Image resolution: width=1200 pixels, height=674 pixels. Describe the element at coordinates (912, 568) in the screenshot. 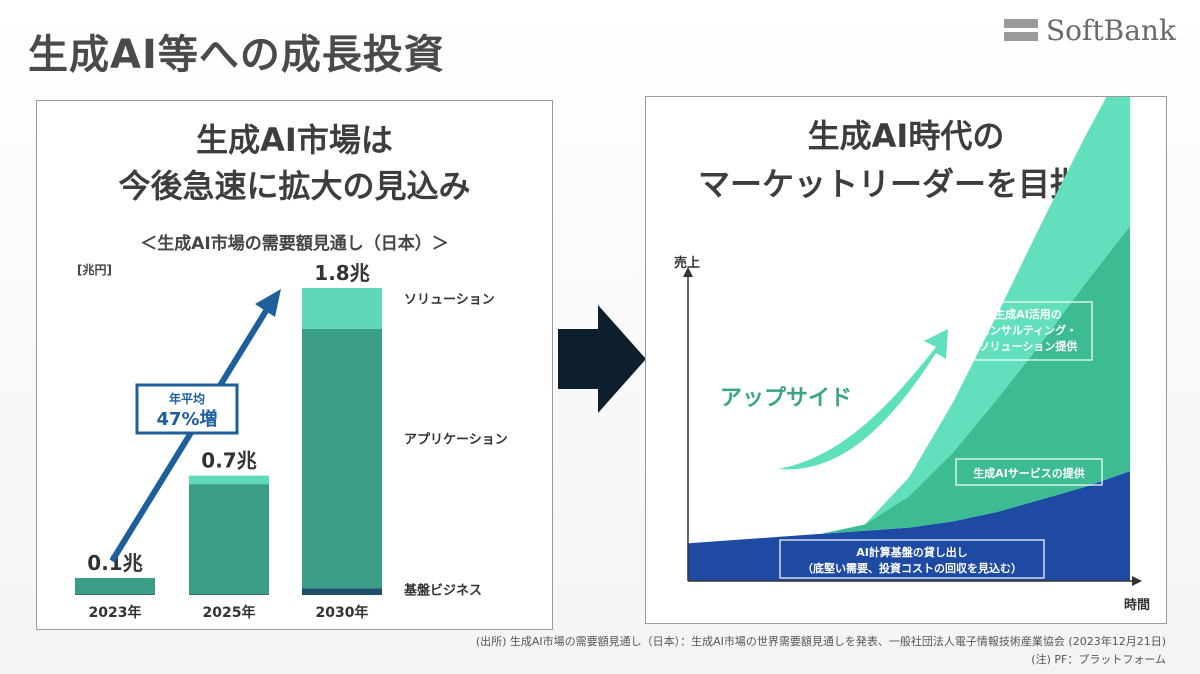

I see `infra-label-line2: （底堅い需要、投資コストの回収を見込む）` at that location.